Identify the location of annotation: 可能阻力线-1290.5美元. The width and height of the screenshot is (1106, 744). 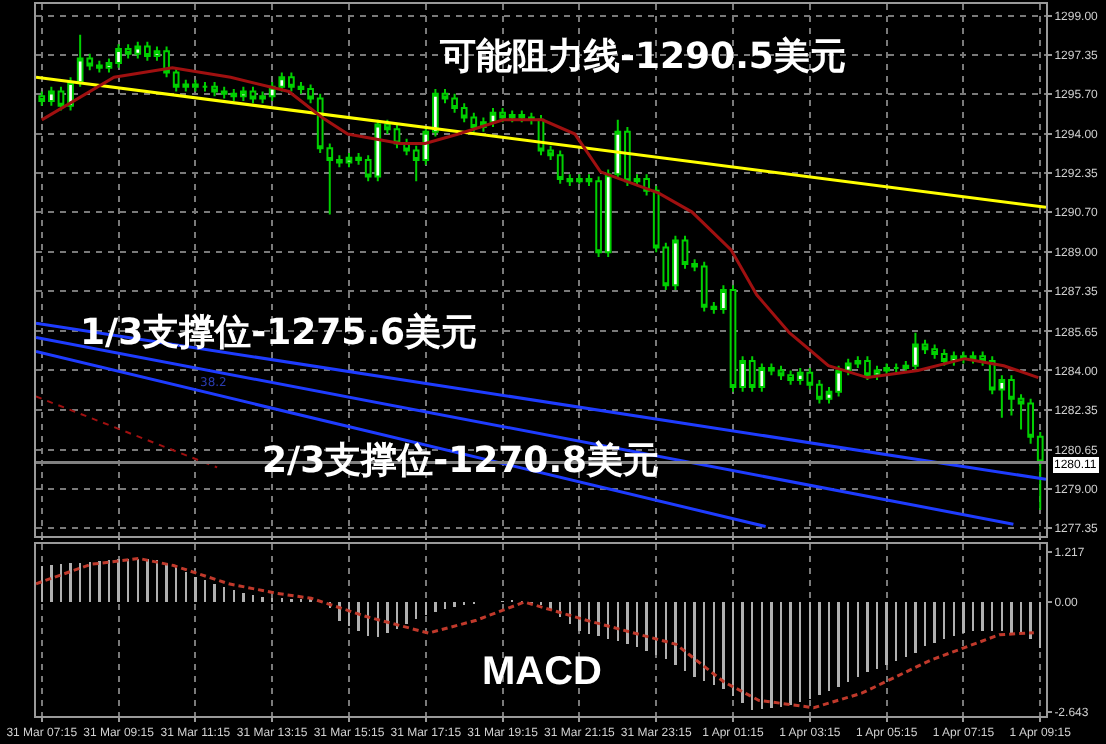
(642, 57).